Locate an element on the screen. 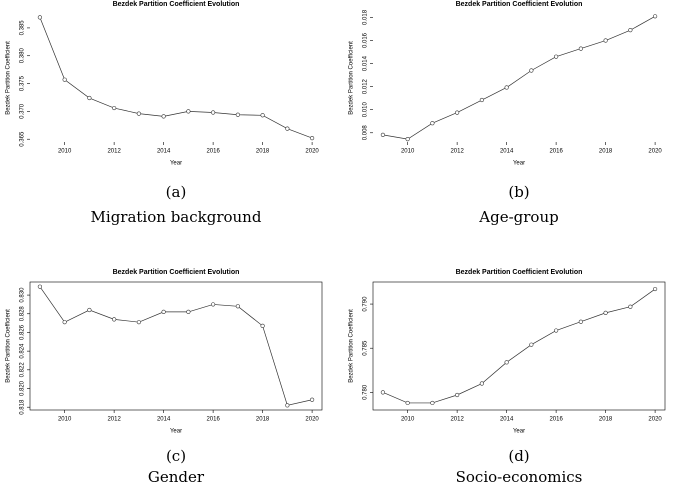 This screenshot has height=485, width=685. caption-label: (d) is located at coordinates (518, 456).